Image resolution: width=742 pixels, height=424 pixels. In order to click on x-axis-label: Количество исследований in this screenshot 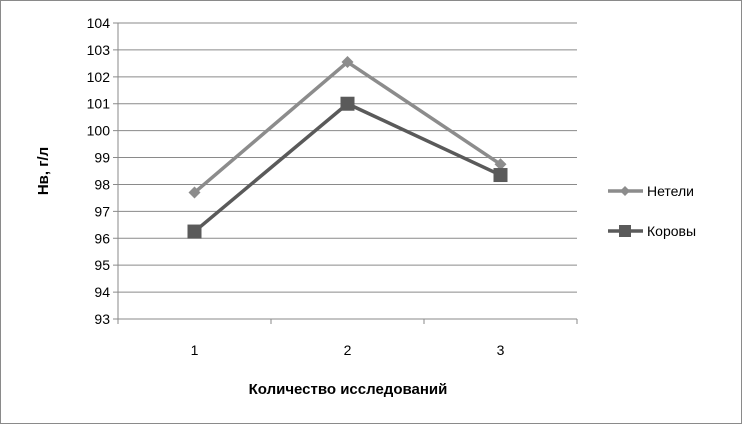, I will do `click(348, 389)`.